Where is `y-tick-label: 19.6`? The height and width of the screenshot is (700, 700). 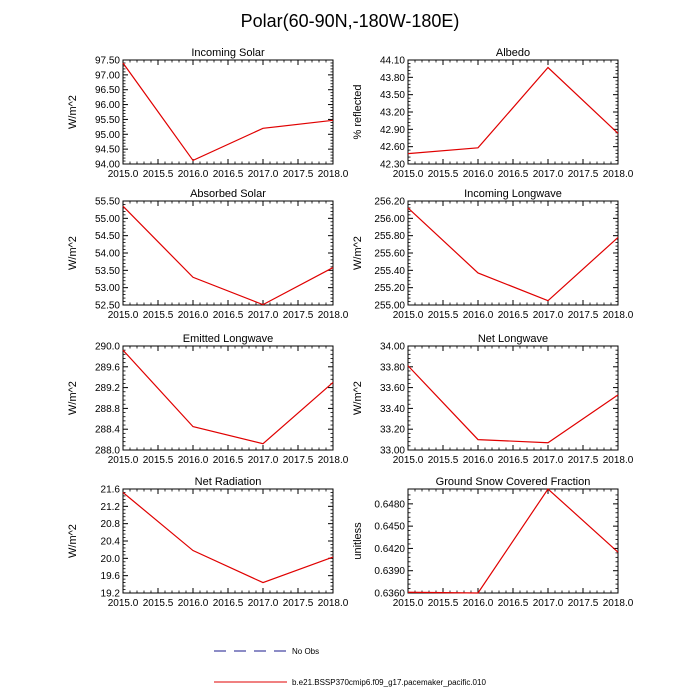 y-tick-label: 19.6 is located at coordinates (111, 576).